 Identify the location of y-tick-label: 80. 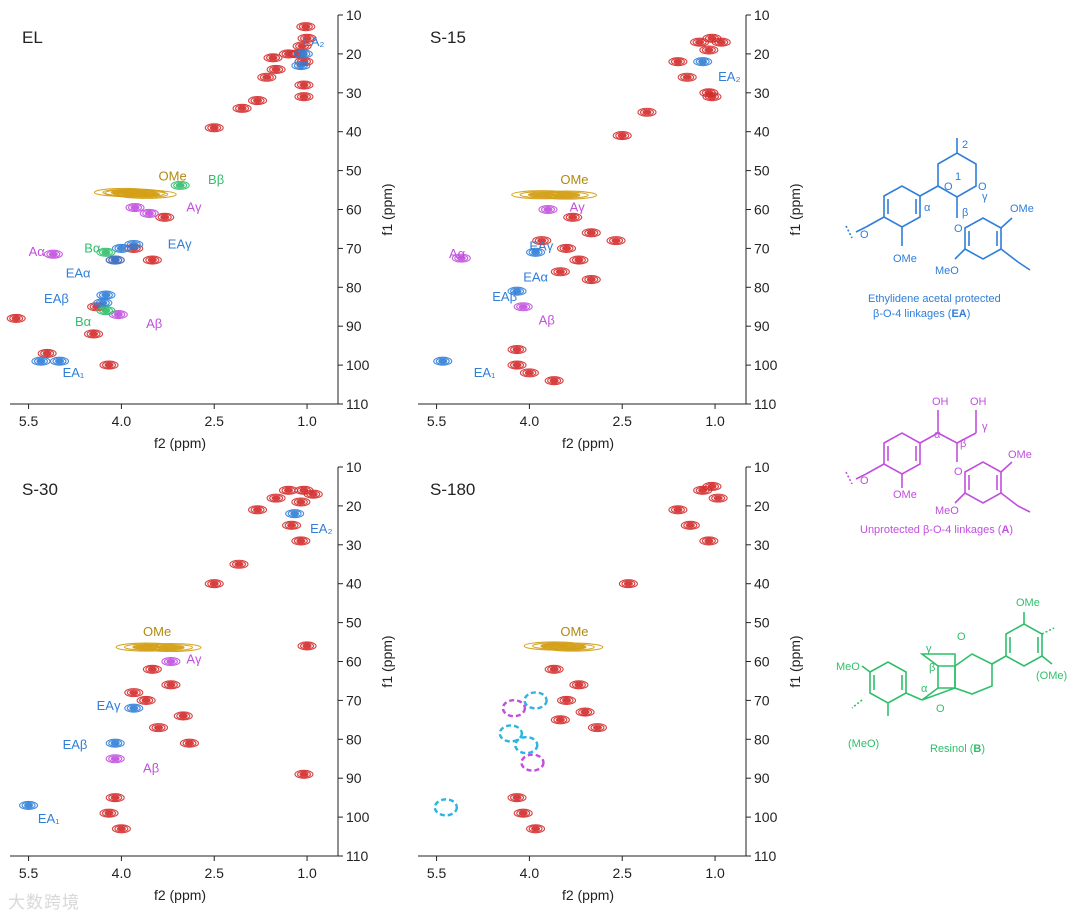
(354, 287).